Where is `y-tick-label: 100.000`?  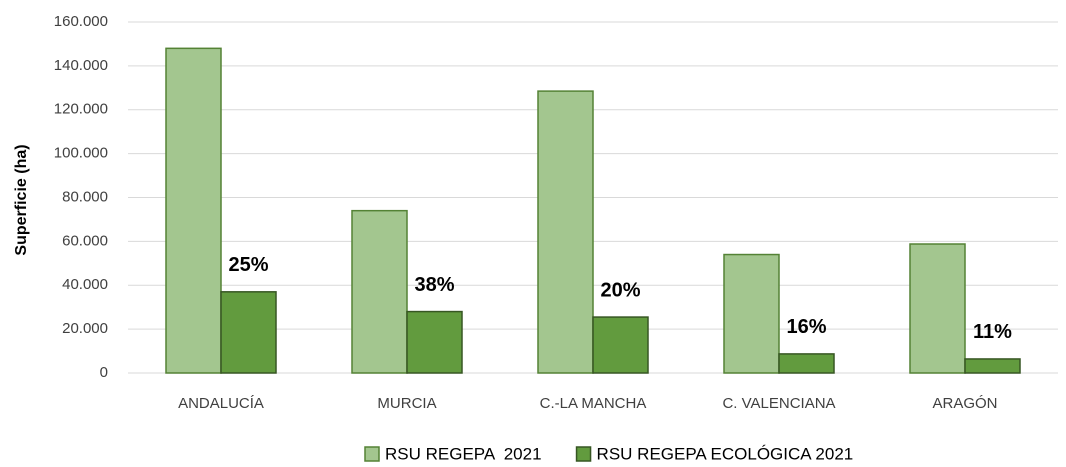 y-tick-label: 100.000 is located at coordinates (81, 153).